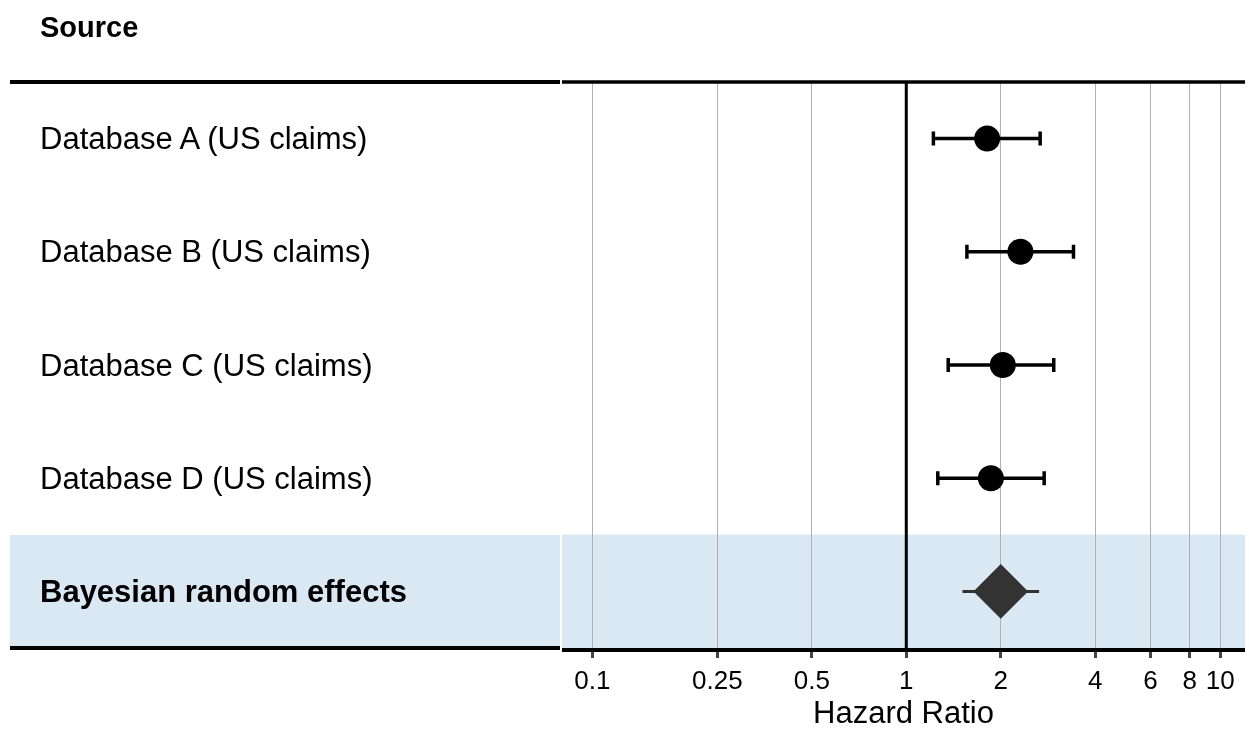 This screenshot has height=746, width=1249. What do you see at coordinates (903, 712) in the screenshot?
I see `x-axis-title: Hazard Ratio` at bounding box center [903, 712].